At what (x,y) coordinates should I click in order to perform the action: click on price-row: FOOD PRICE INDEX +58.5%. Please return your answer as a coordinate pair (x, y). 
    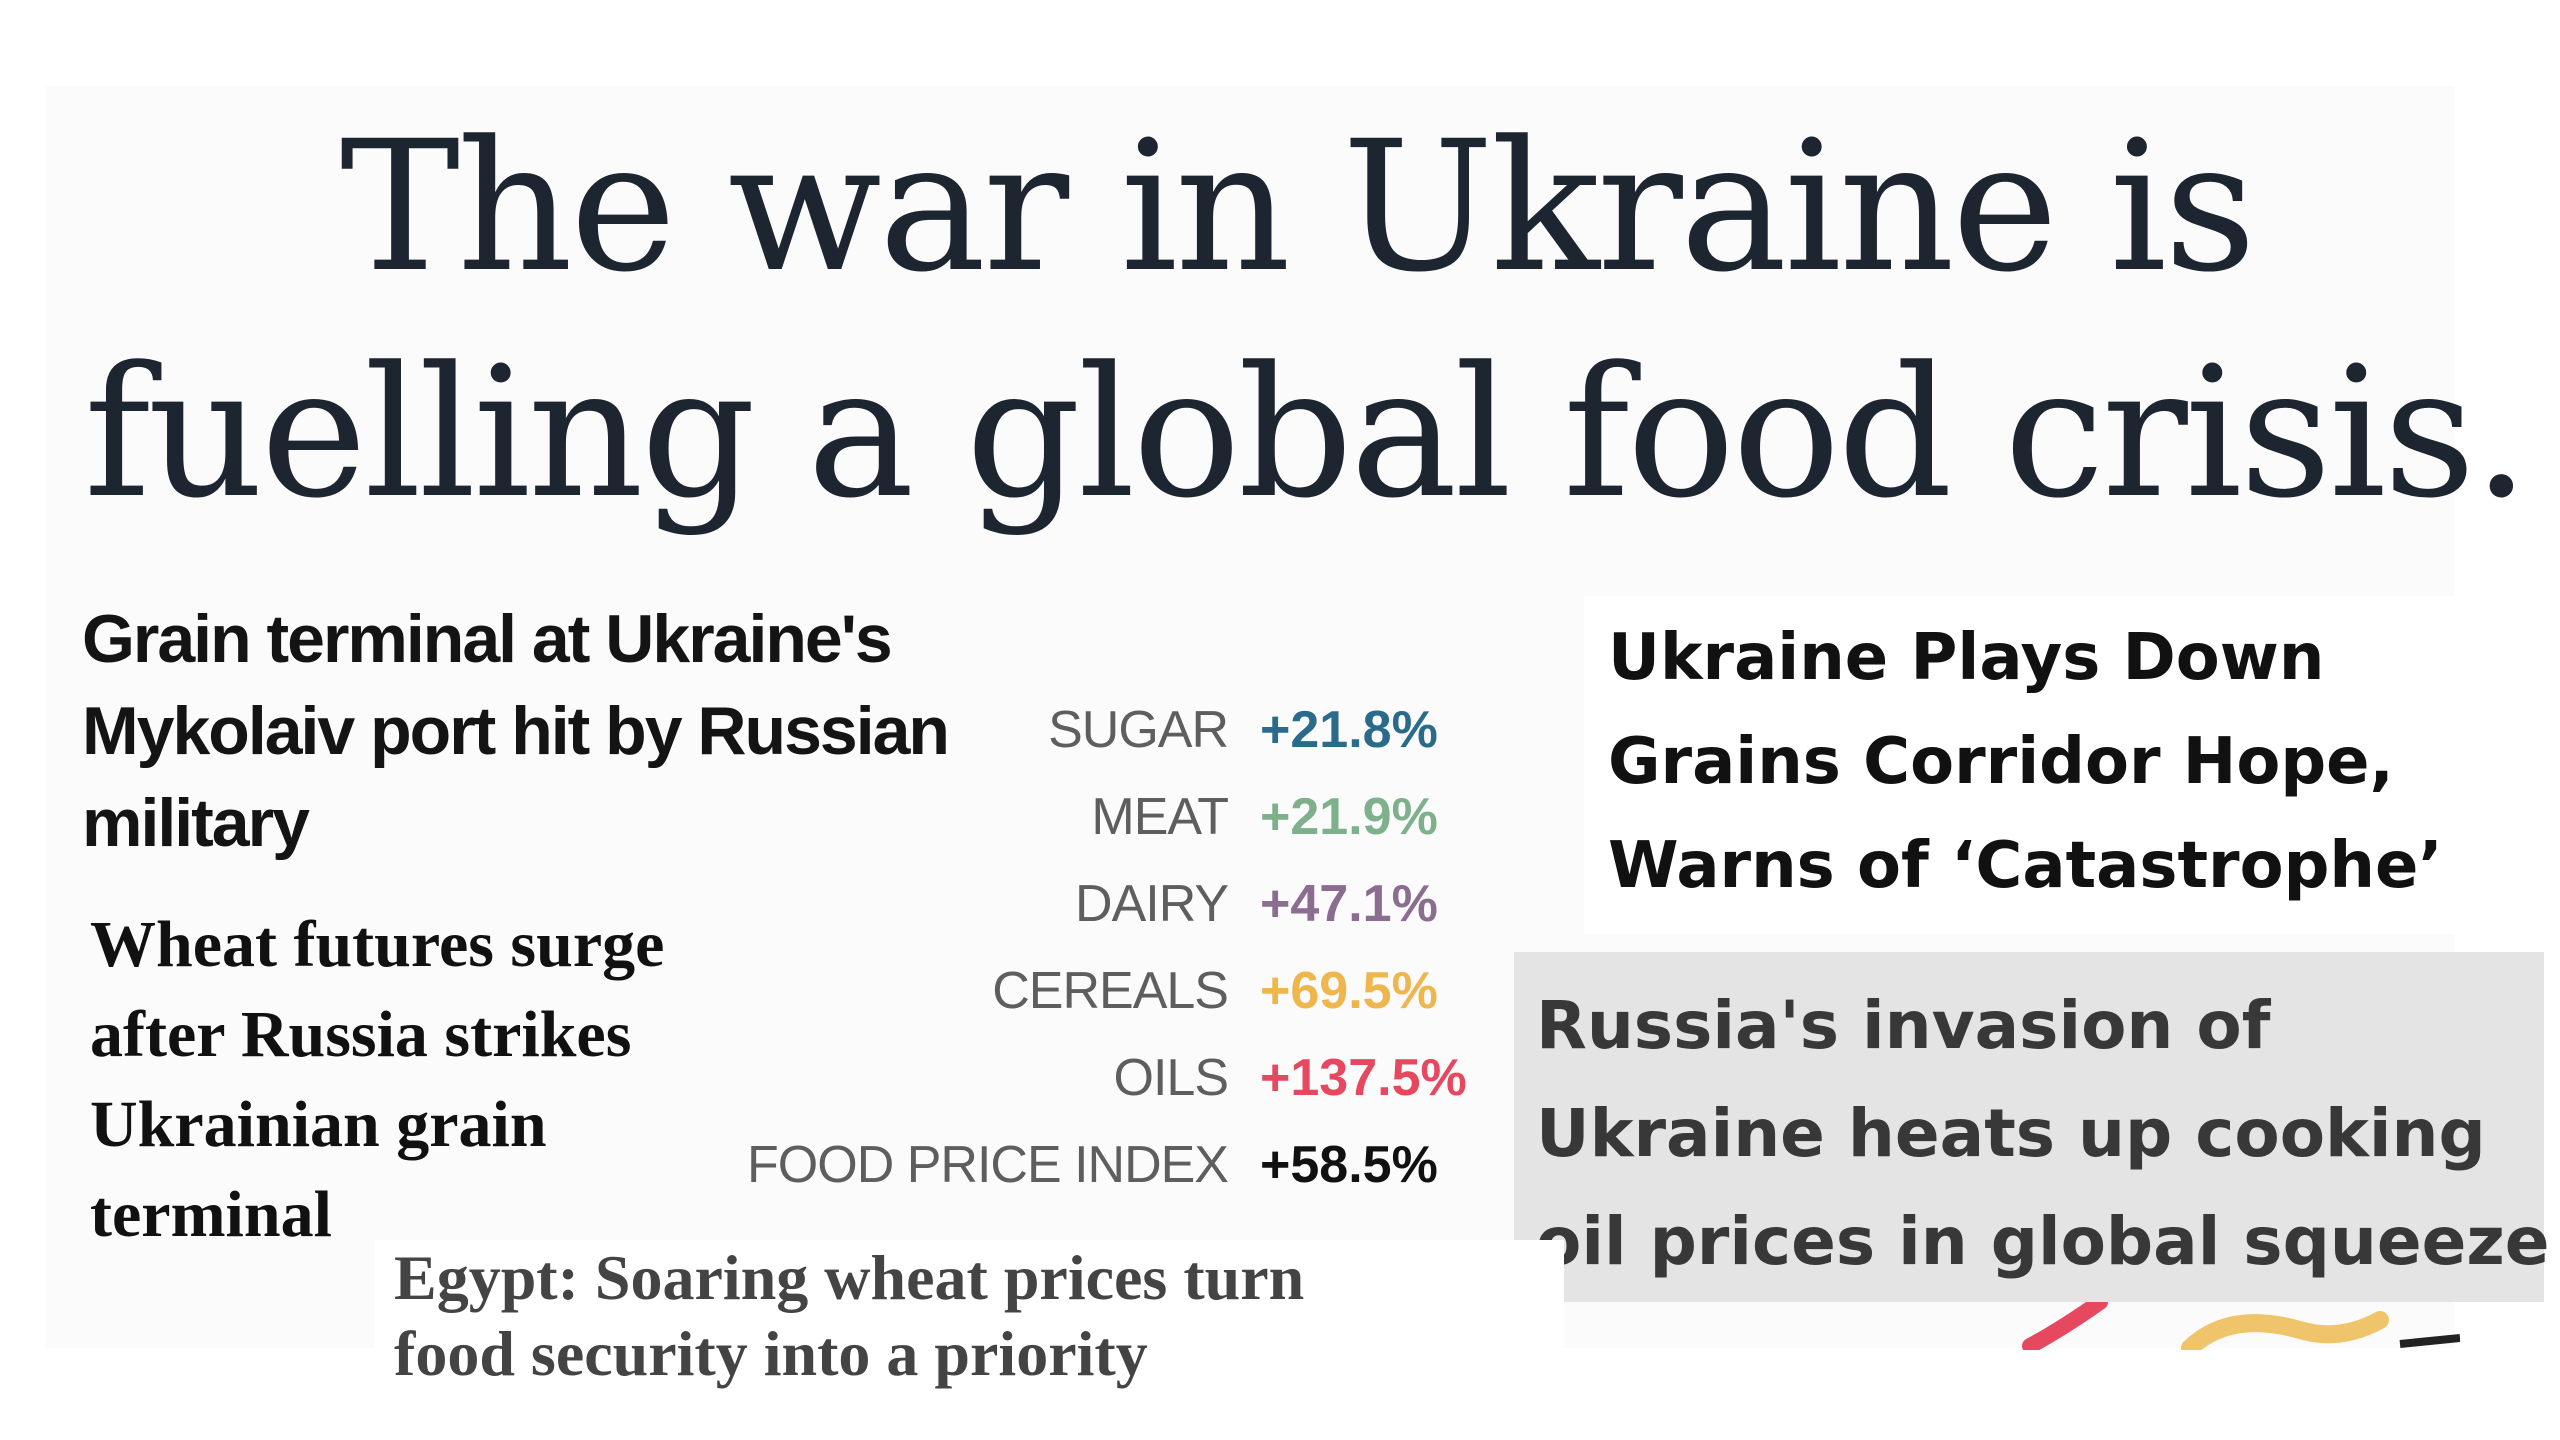
    Looking at the image, I should click on (1100, 1178).